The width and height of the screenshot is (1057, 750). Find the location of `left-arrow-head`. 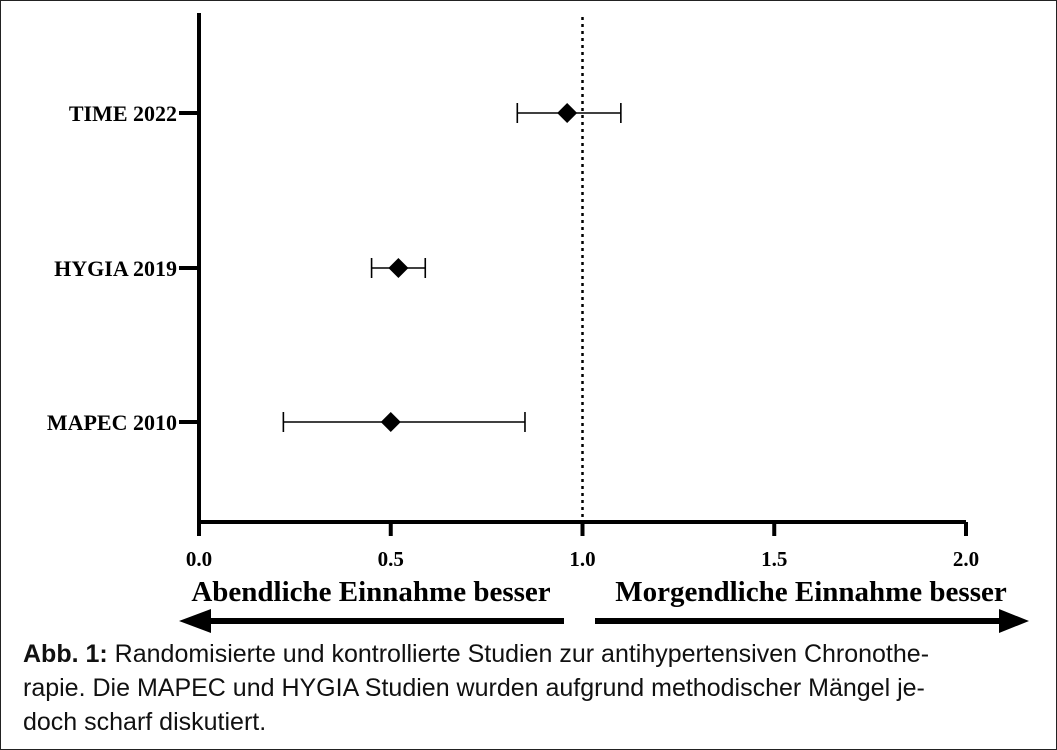

left-arrow-head is located at coordinates (195, 621).